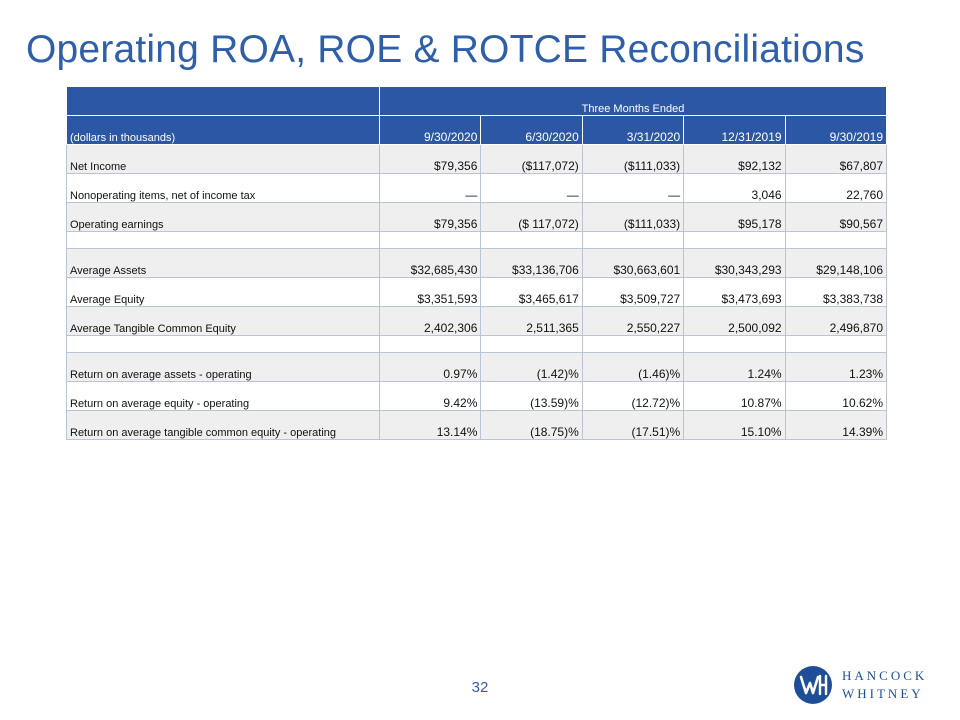 Image resolution: width=960 pixels, height=720 pixels. Describe the element at coordinates (734, 292) in the screenshot. I see `table-cell: $3,473,693` at that location.